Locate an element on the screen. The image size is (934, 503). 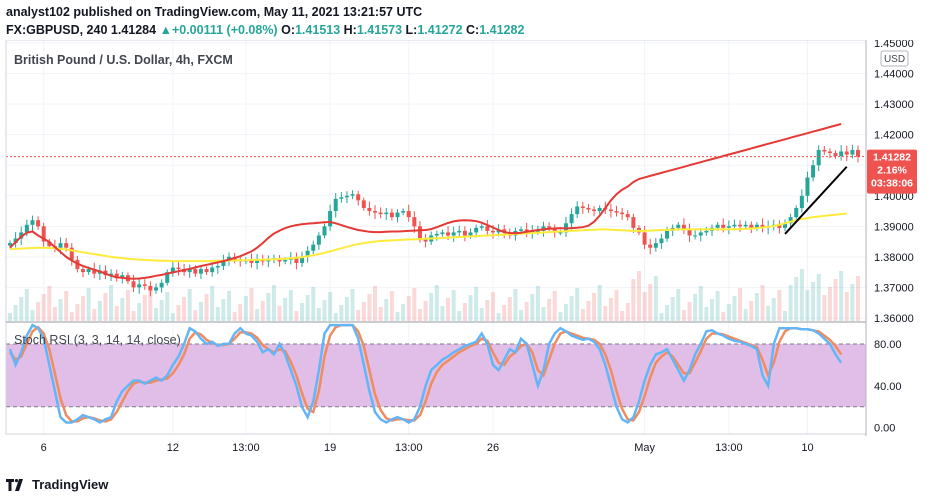
up-arrow-icon: ▲ is located at coordinates (165, 30).